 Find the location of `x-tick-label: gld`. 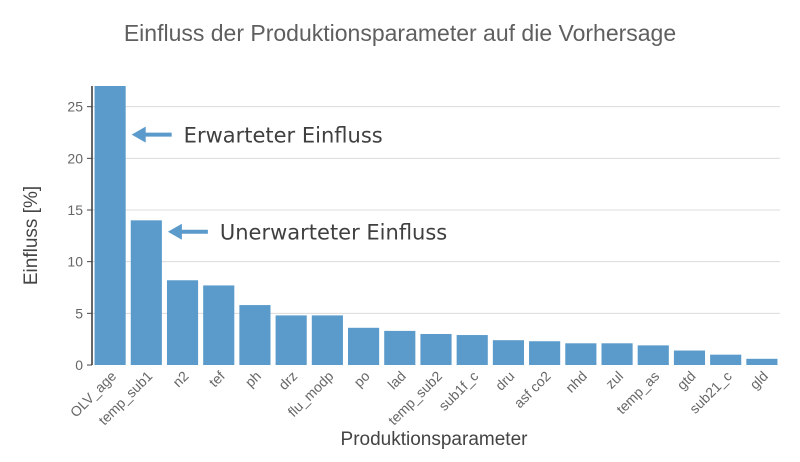

x-tick-label: gld is located at coordinates (758, 380).